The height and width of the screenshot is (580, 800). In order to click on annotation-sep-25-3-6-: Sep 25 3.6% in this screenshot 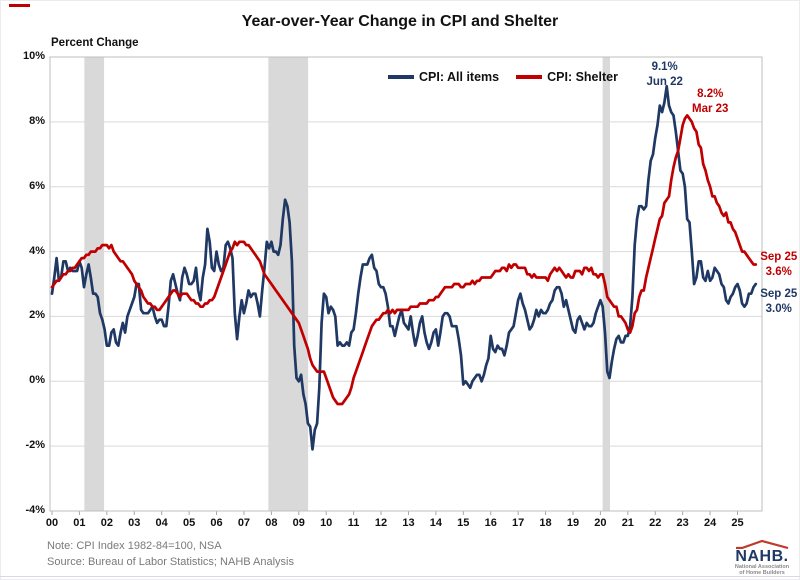, I will do `click(778, 265)`.